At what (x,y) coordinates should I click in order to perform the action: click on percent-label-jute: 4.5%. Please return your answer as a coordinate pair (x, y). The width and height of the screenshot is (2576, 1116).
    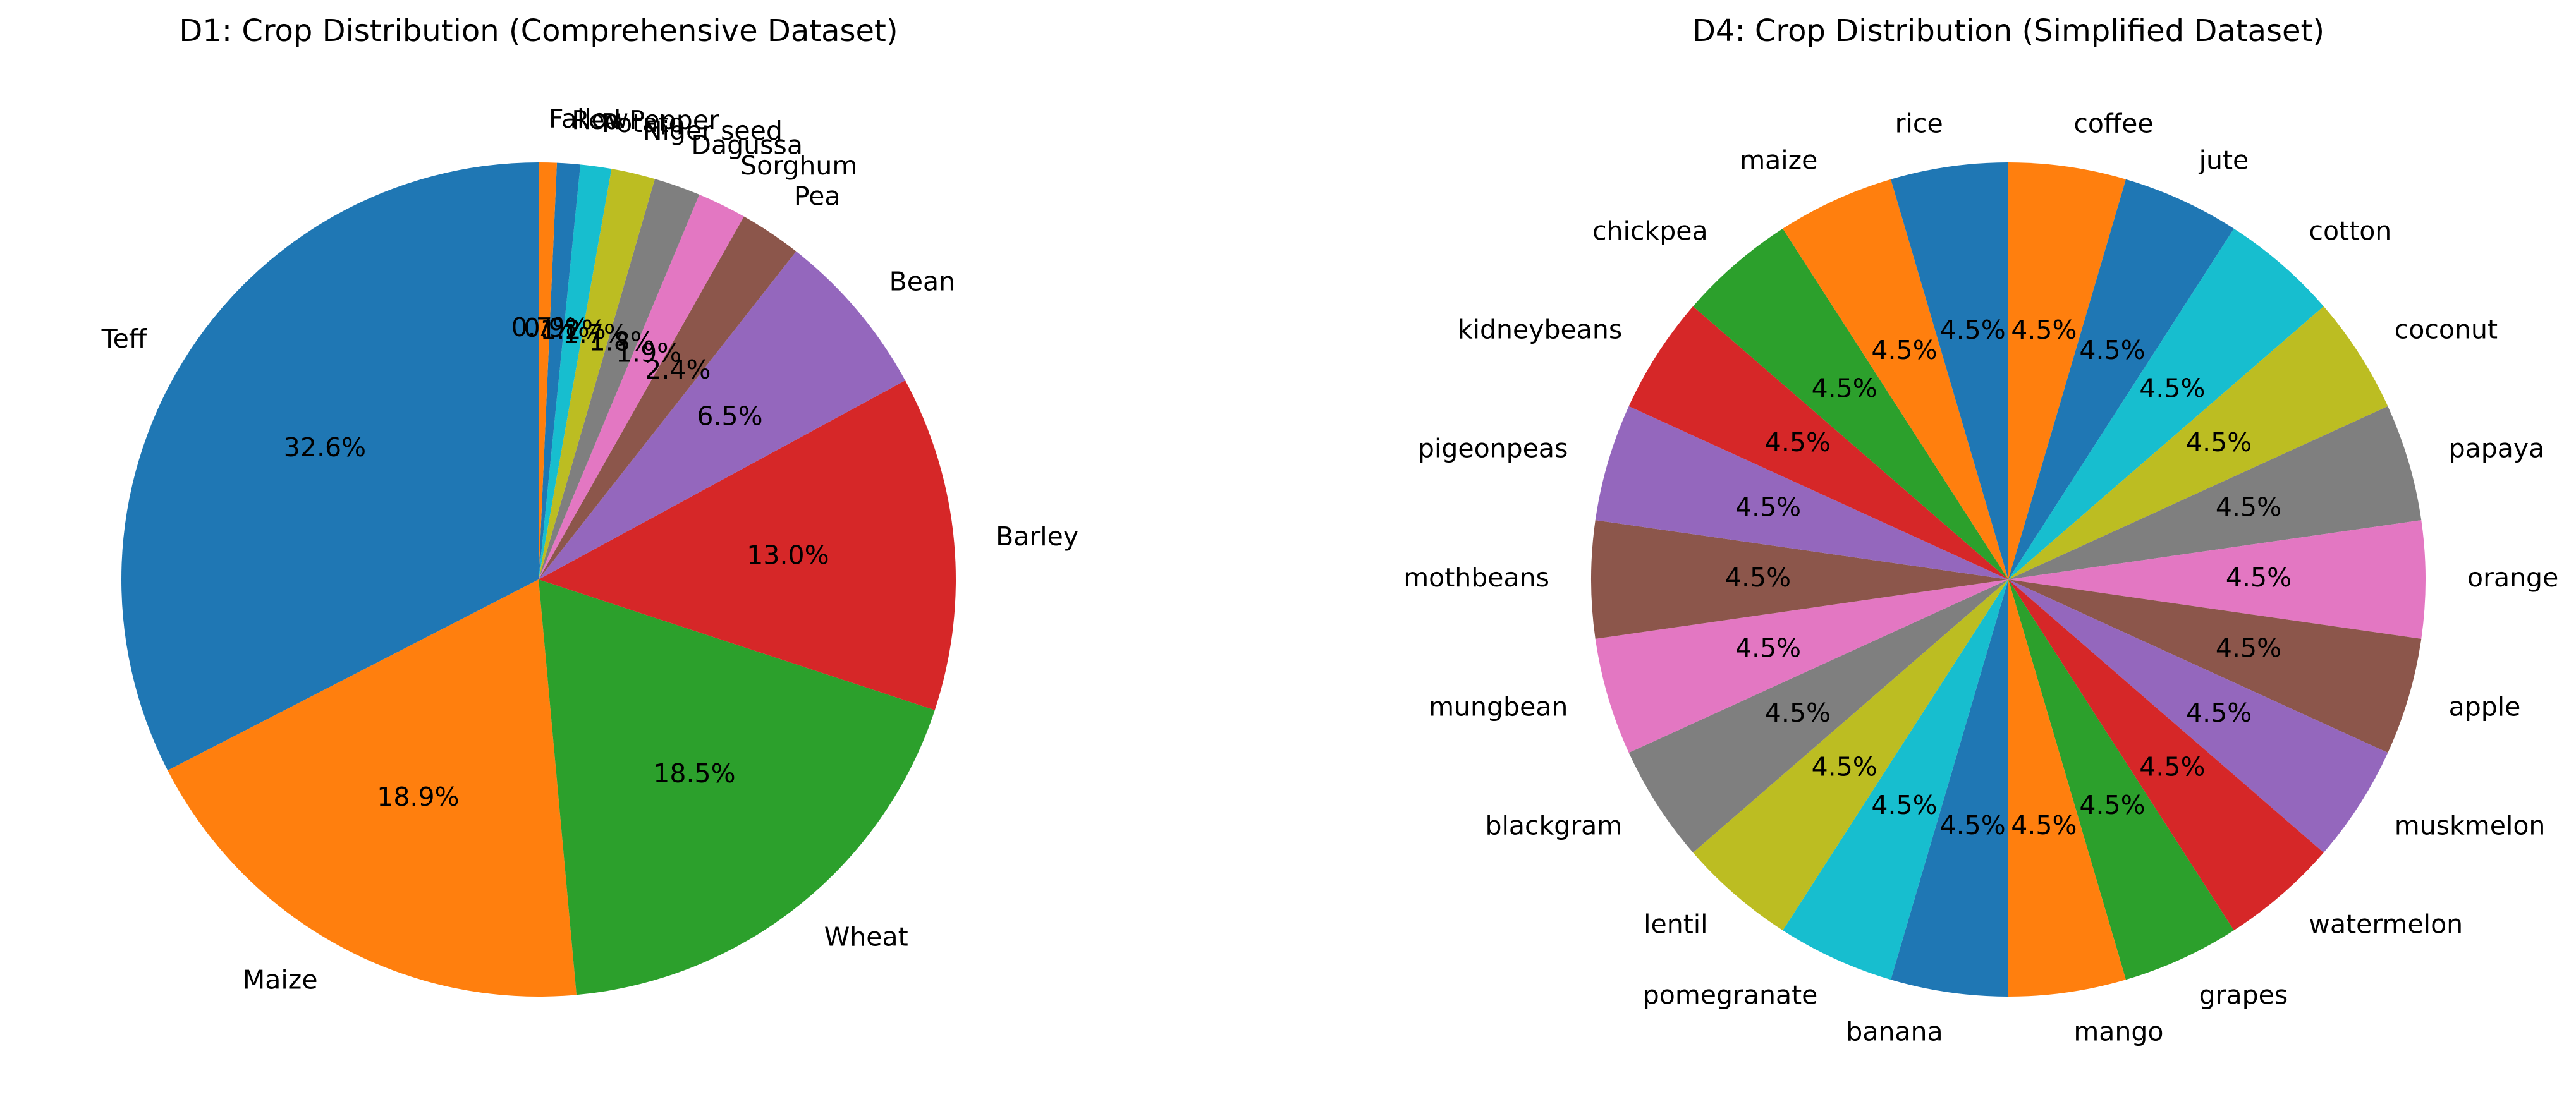
    Looking at the image, I should click on (2112, 350).